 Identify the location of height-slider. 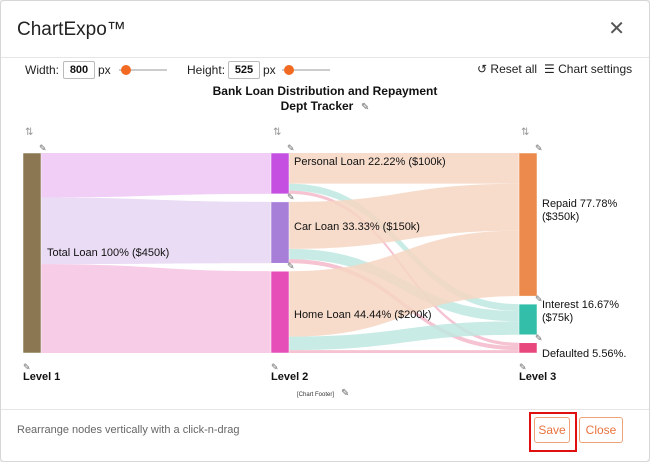
(306, 70).